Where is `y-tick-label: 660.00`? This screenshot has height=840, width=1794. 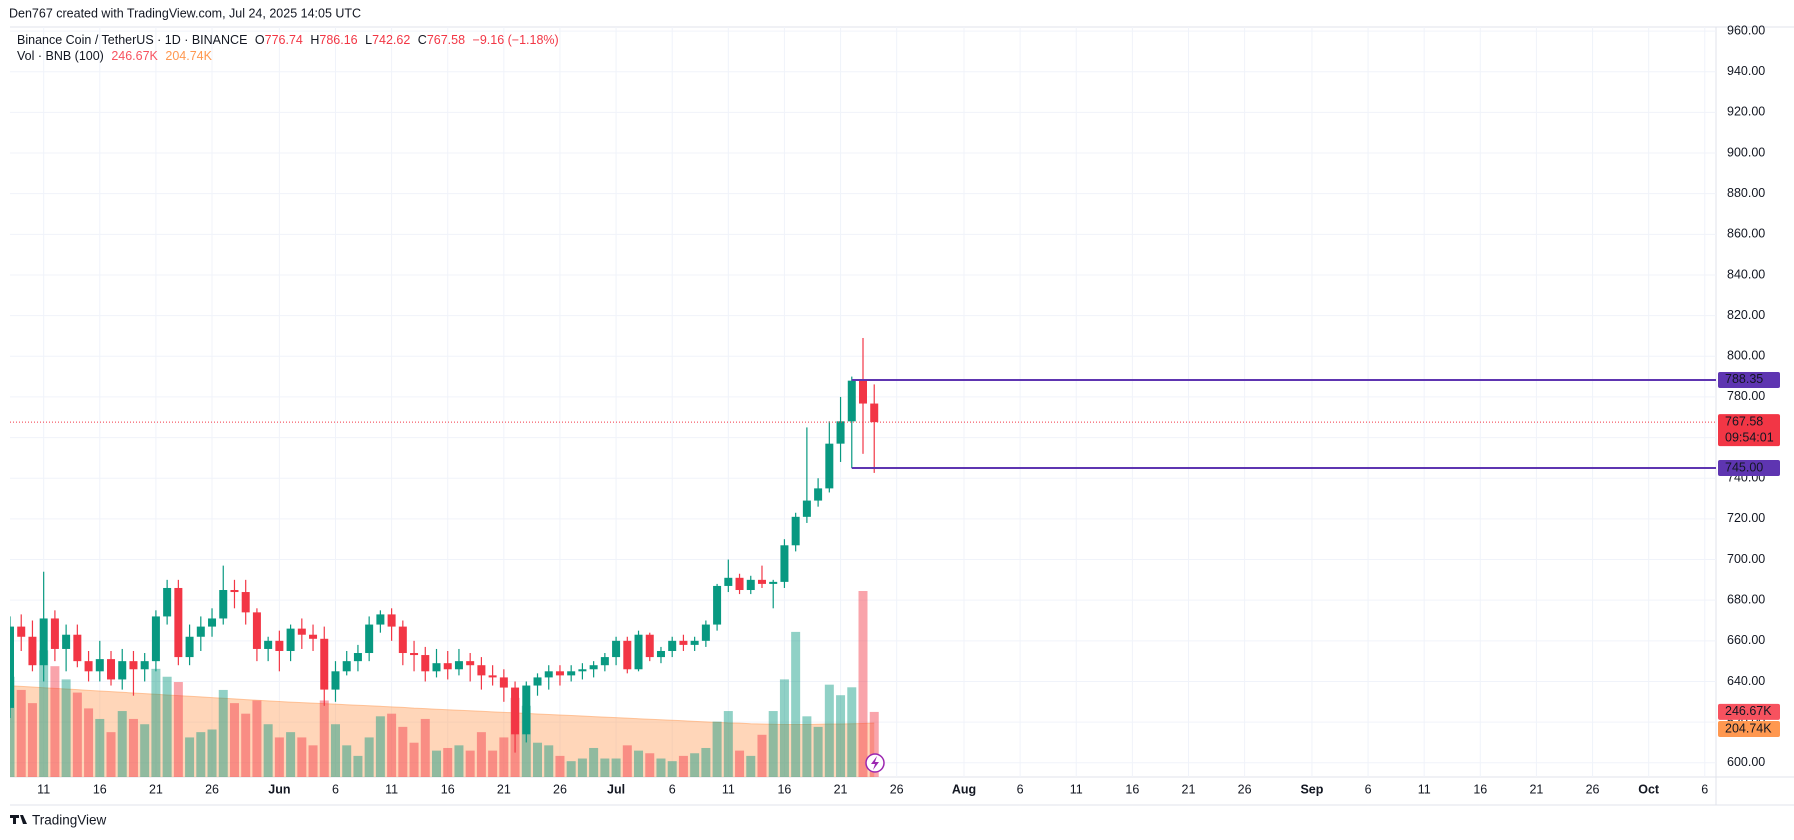
y-tick-label: 660.00 is located at coordinates (1746, 640).